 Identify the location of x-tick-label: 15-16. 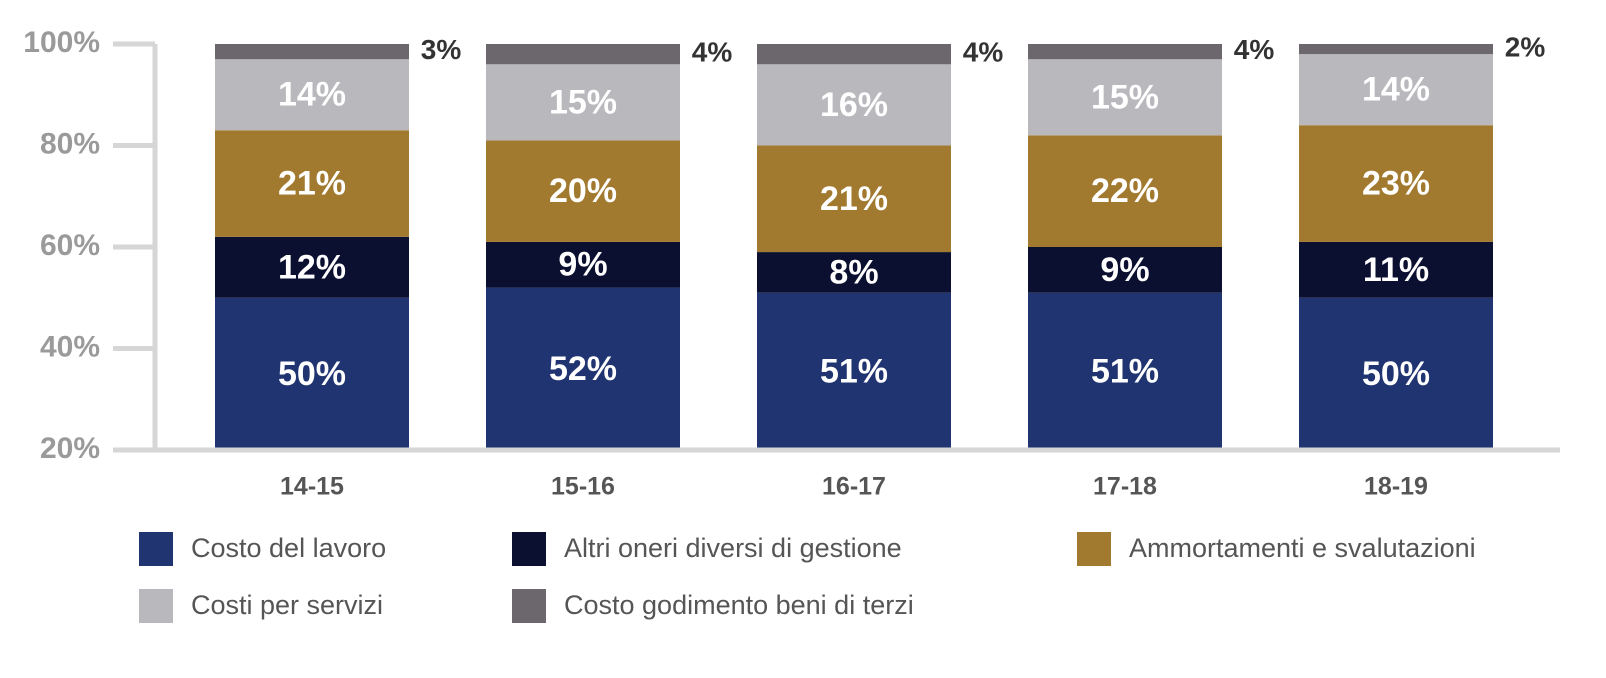
(583, 487).